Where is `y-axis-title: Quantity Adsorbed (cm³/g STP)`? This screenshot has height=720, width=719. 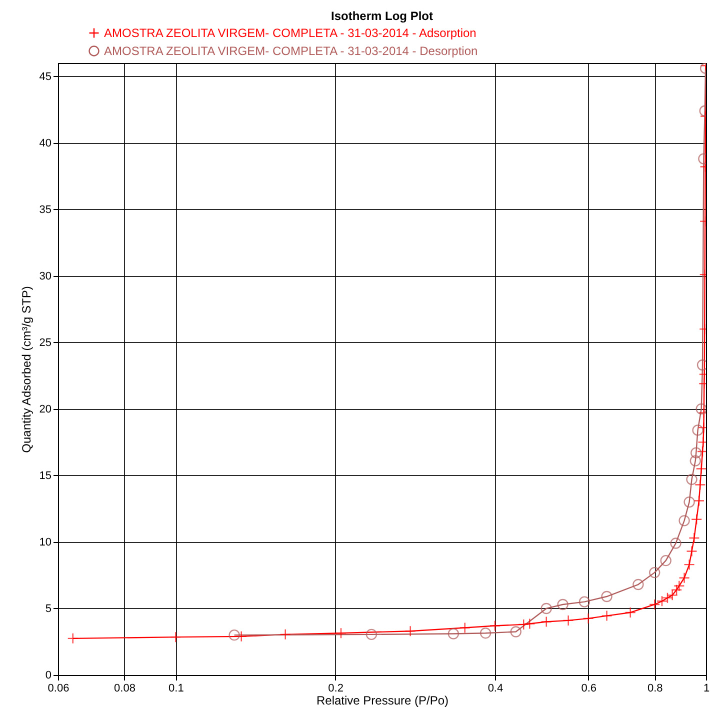 y-axis-title: Quantity Adsorbed (cm³/g STP) is located at coordinates (26, 369).